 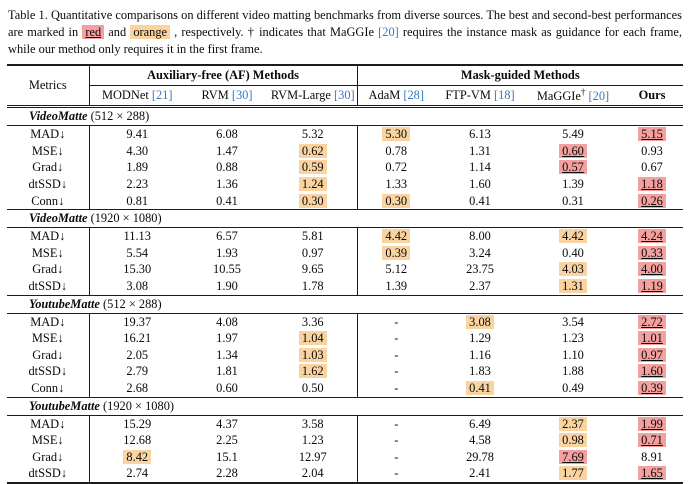 What do you see at coordinates (413, 95) in the screenshot?
I see `citation-link-28: [28]` at bounding box center [413, 95].